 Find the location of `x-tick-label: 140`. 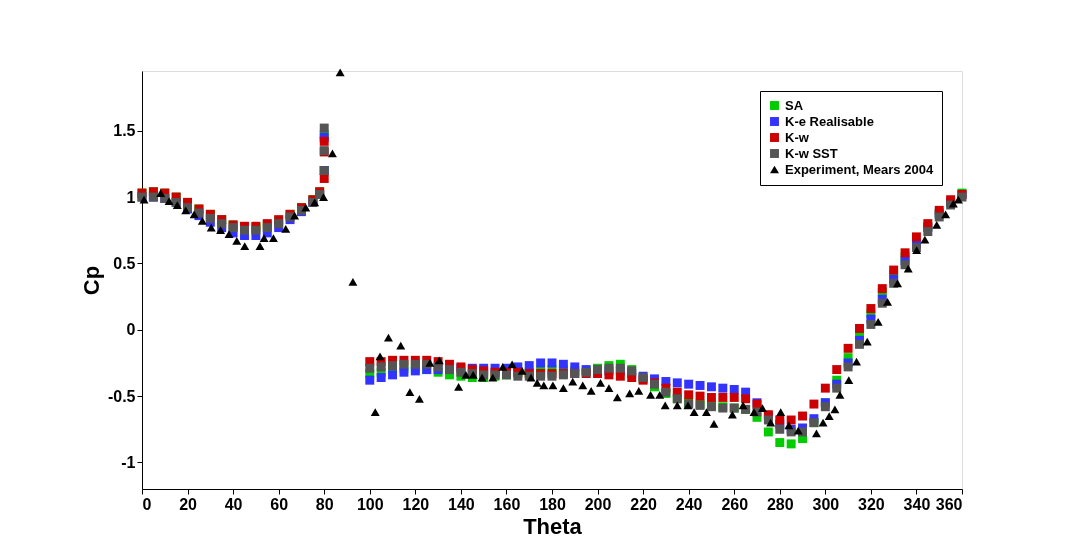

x-tick-label: 140 is located at coordinates (461, 504).